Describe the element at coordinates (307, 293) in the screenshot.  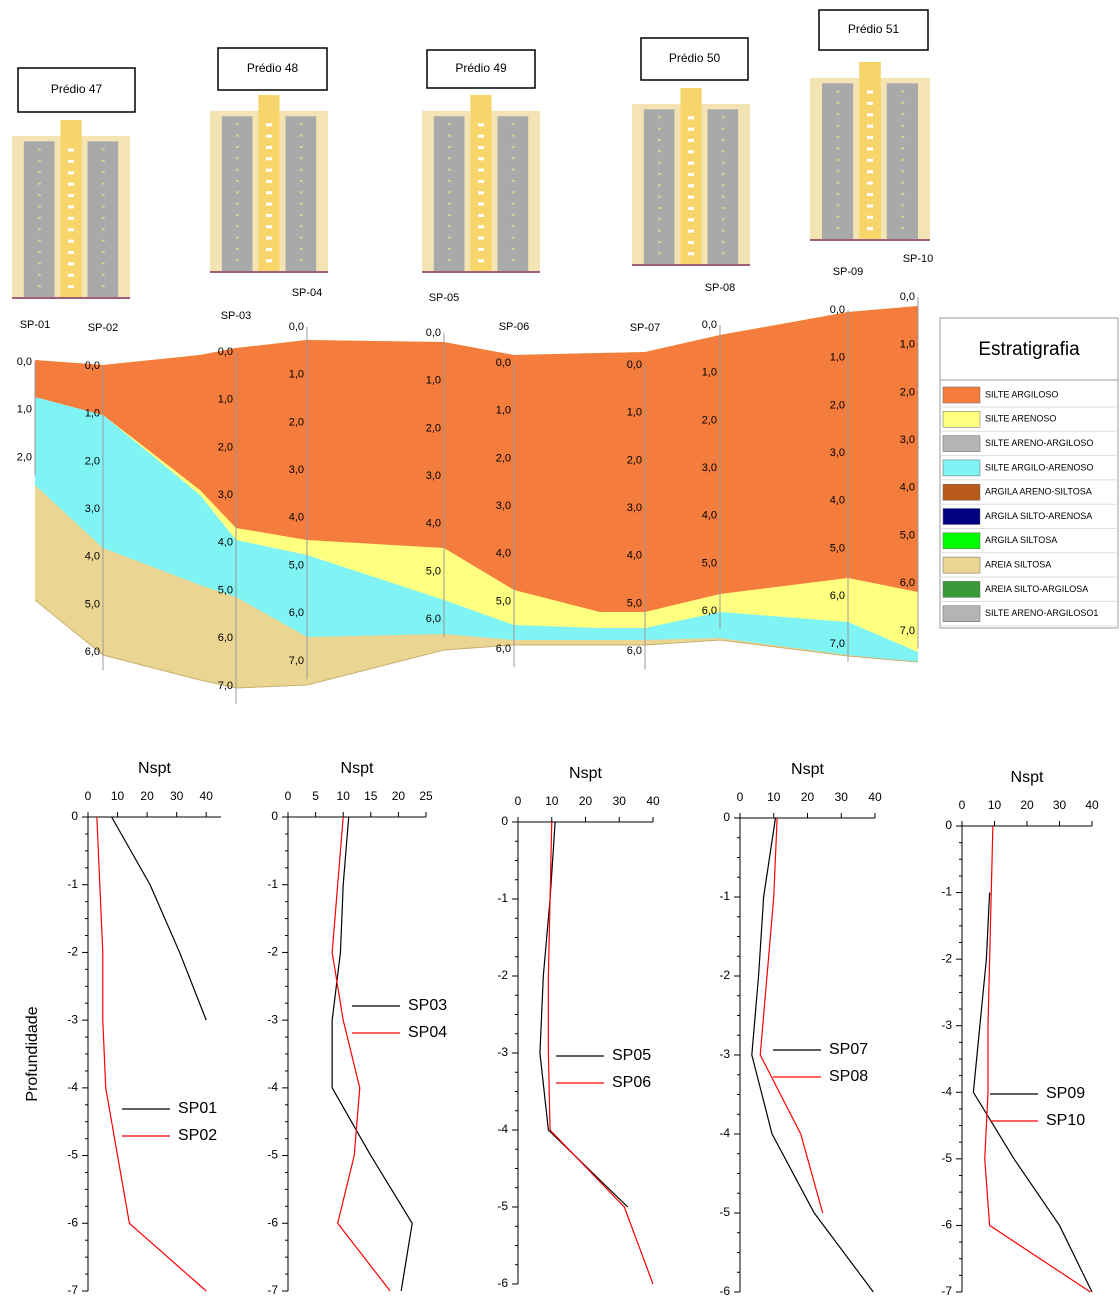
I see `borehole-label: SP-04` at that location.